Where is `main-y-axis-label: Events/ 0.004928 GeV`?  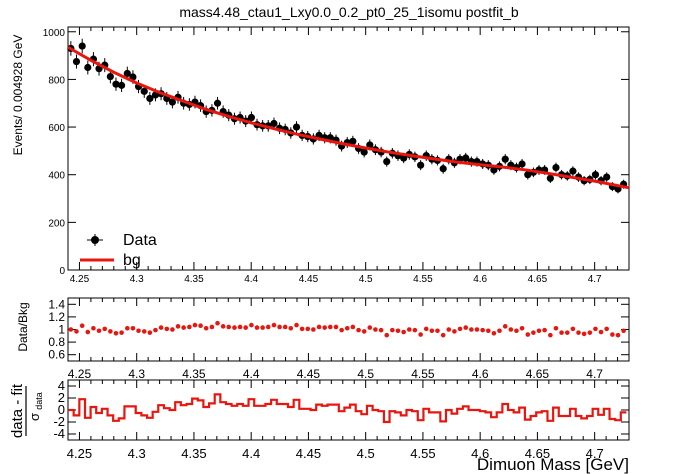 main-y-axis-label: Events/ 0.004928 GeV is located at coordinates (18, 95).